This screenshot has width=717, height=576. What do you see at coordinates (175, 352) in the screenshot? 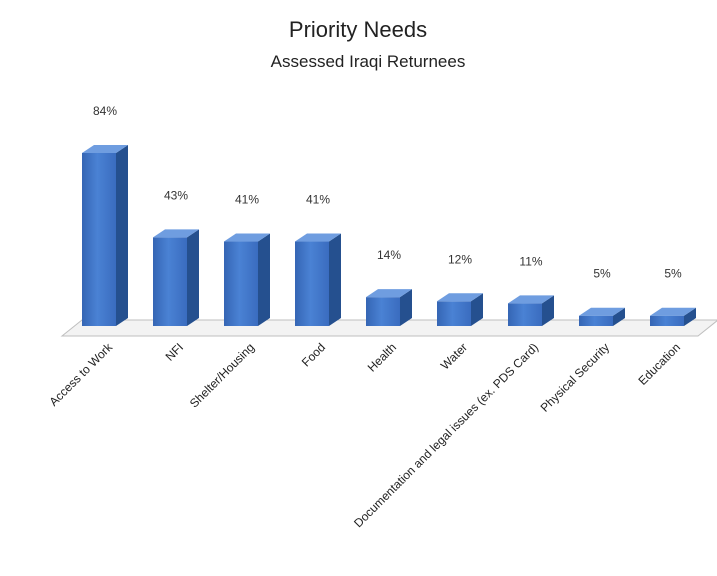
I see `category-label: NFI` at bounding box center [175, 352].